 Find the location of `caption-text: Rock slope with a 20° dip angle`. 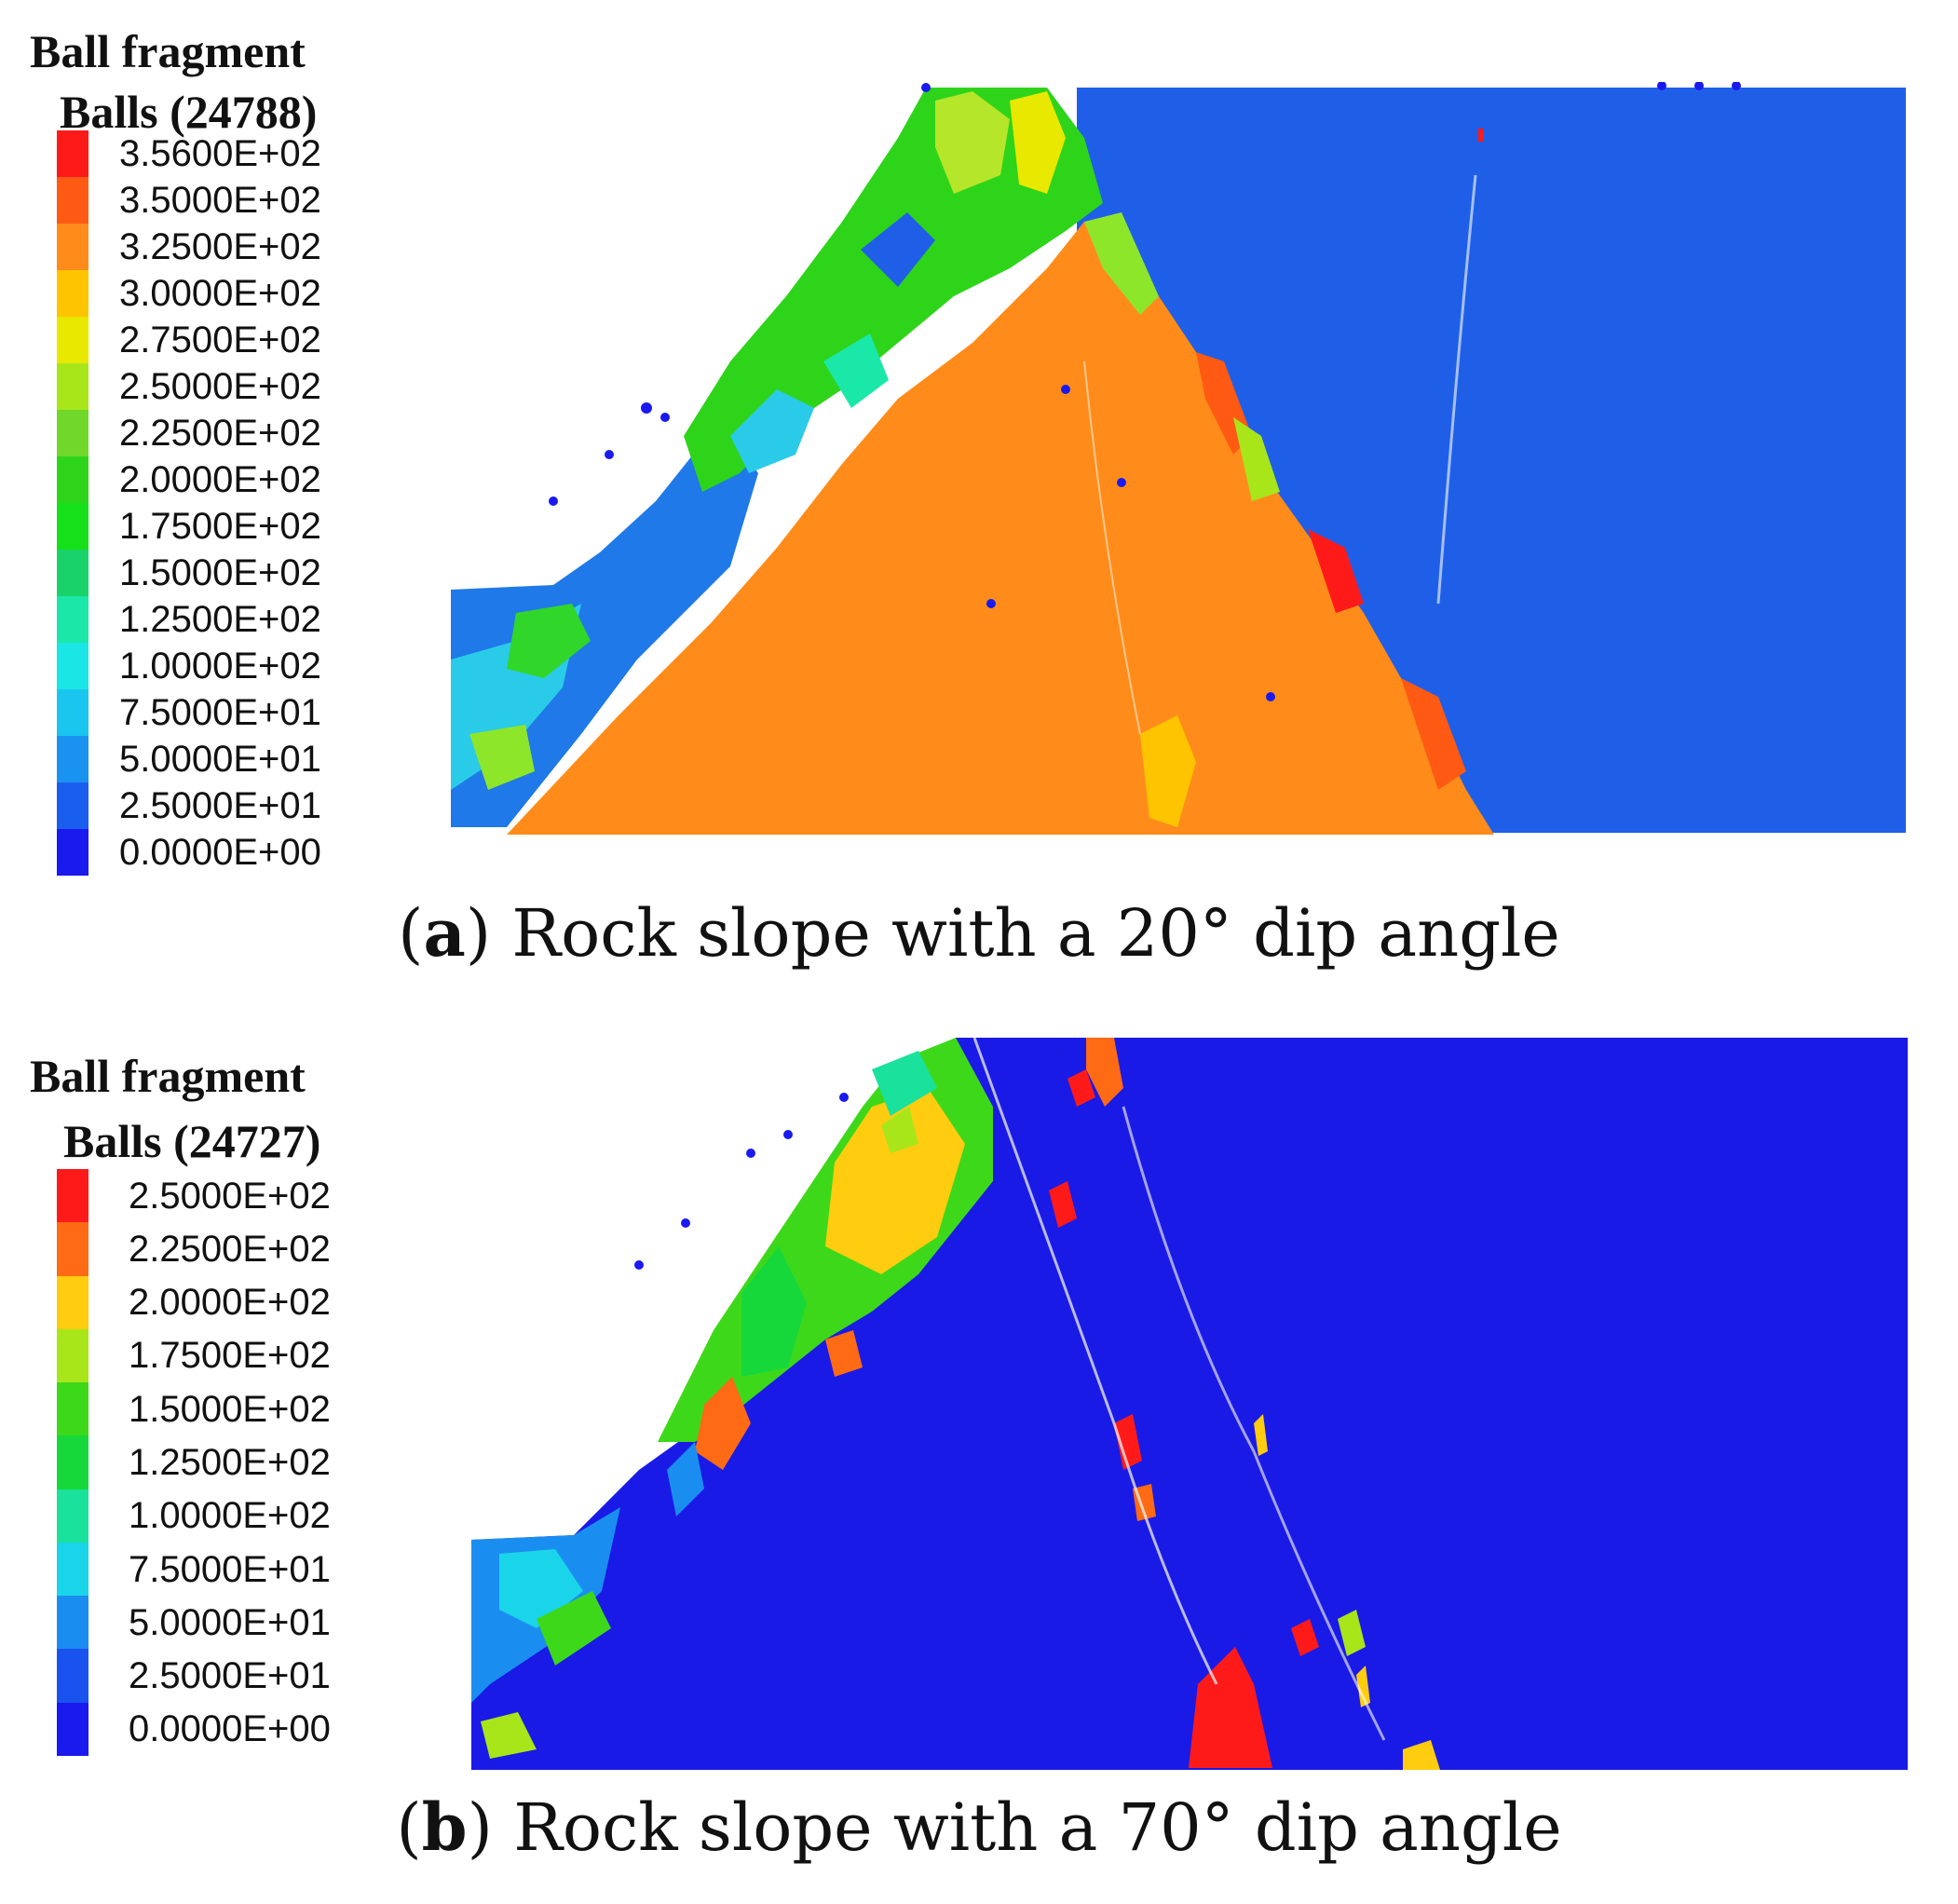

caption-text: Rock slope with a 20° dip angle is located at coordinates (1035, 933).